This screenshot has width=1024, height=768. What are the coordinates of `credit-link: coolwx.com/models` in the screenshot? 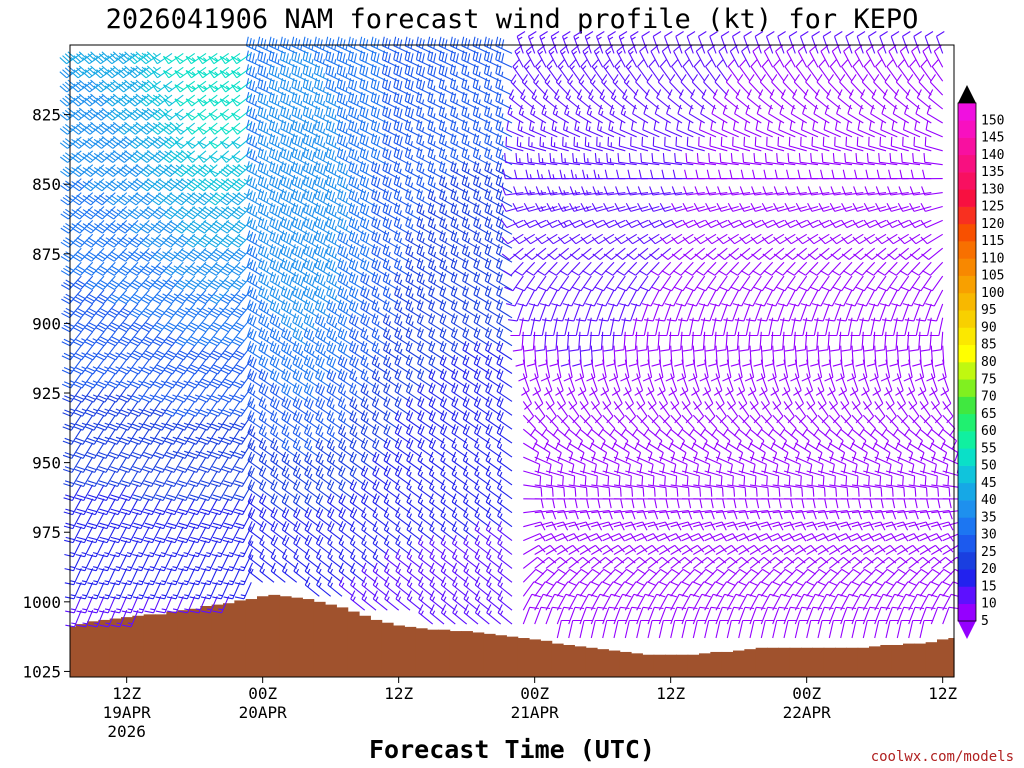 It's located at (942, 757).